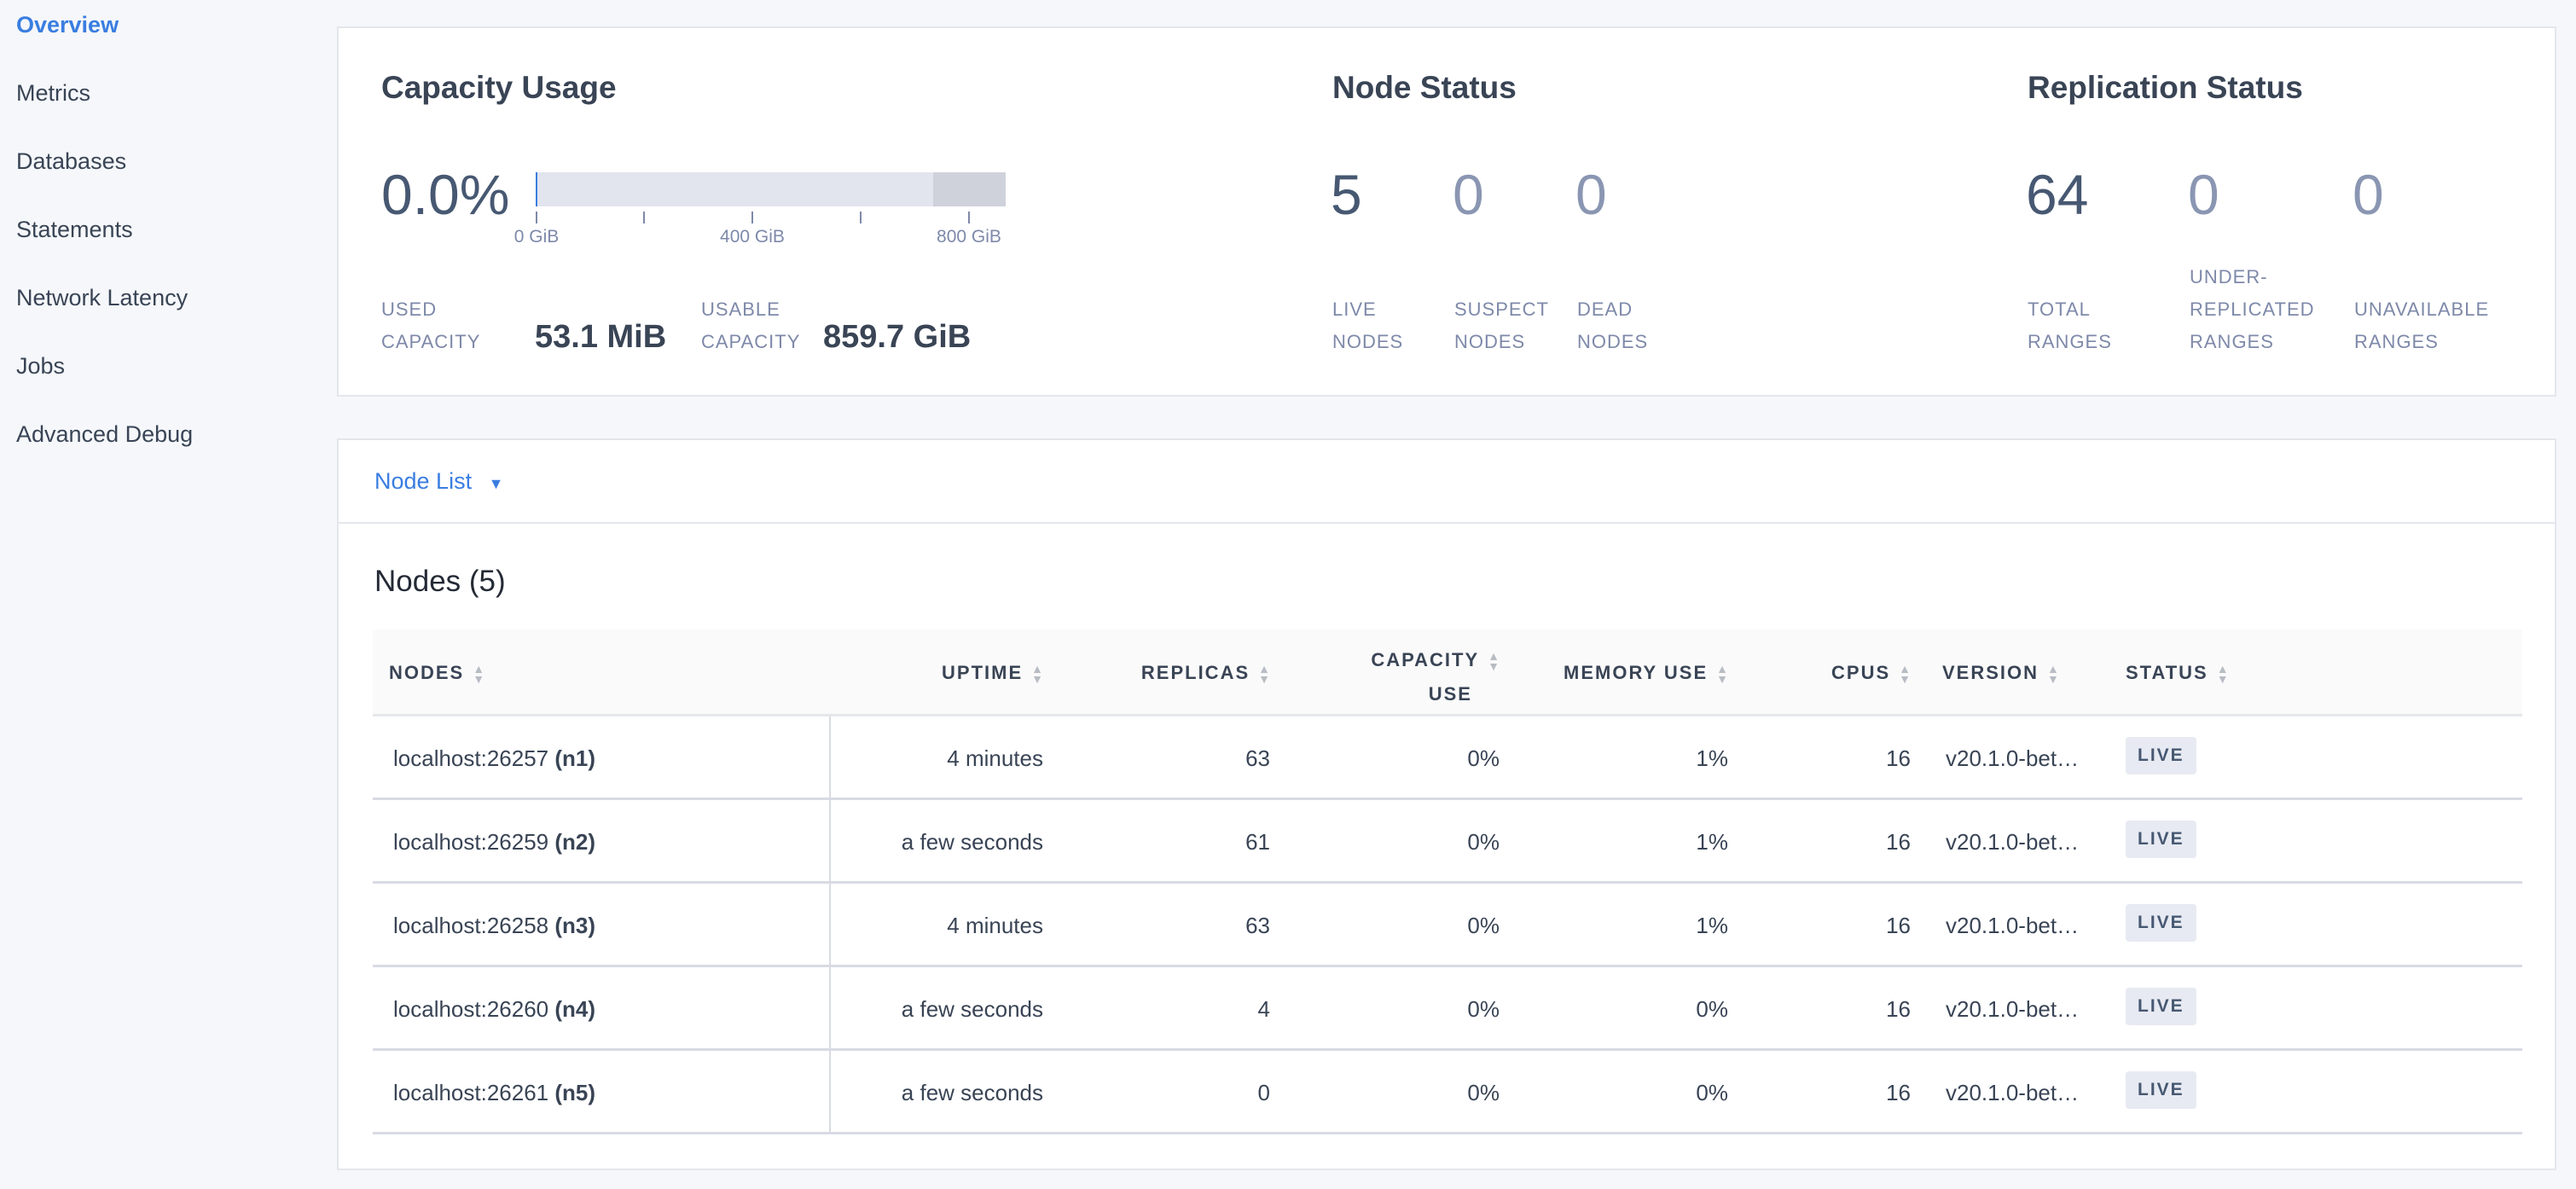  Describe the element at coordinates (969, 236) in the screenshot. I see `axis-label: 800 GiB` at that location.